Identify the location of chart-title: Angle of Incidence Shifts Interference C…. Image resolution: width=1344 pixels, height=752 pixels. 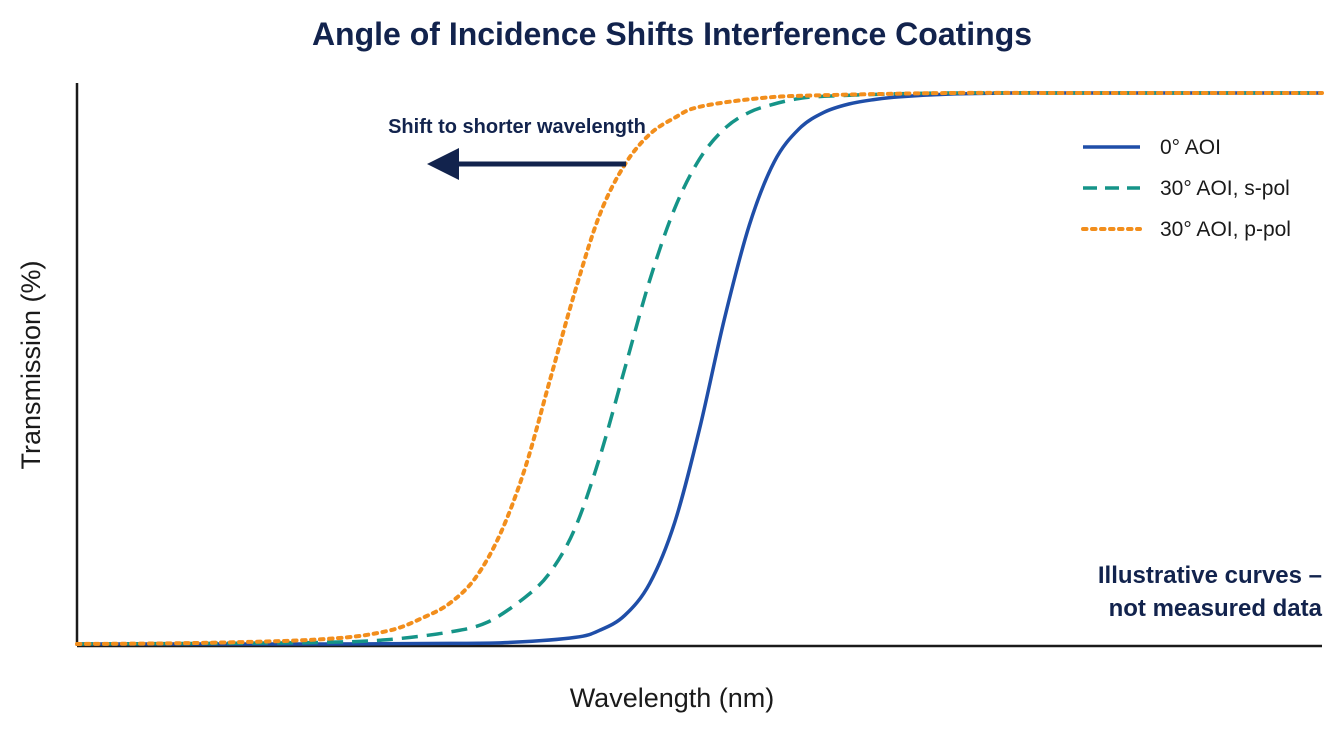
(672, 34).